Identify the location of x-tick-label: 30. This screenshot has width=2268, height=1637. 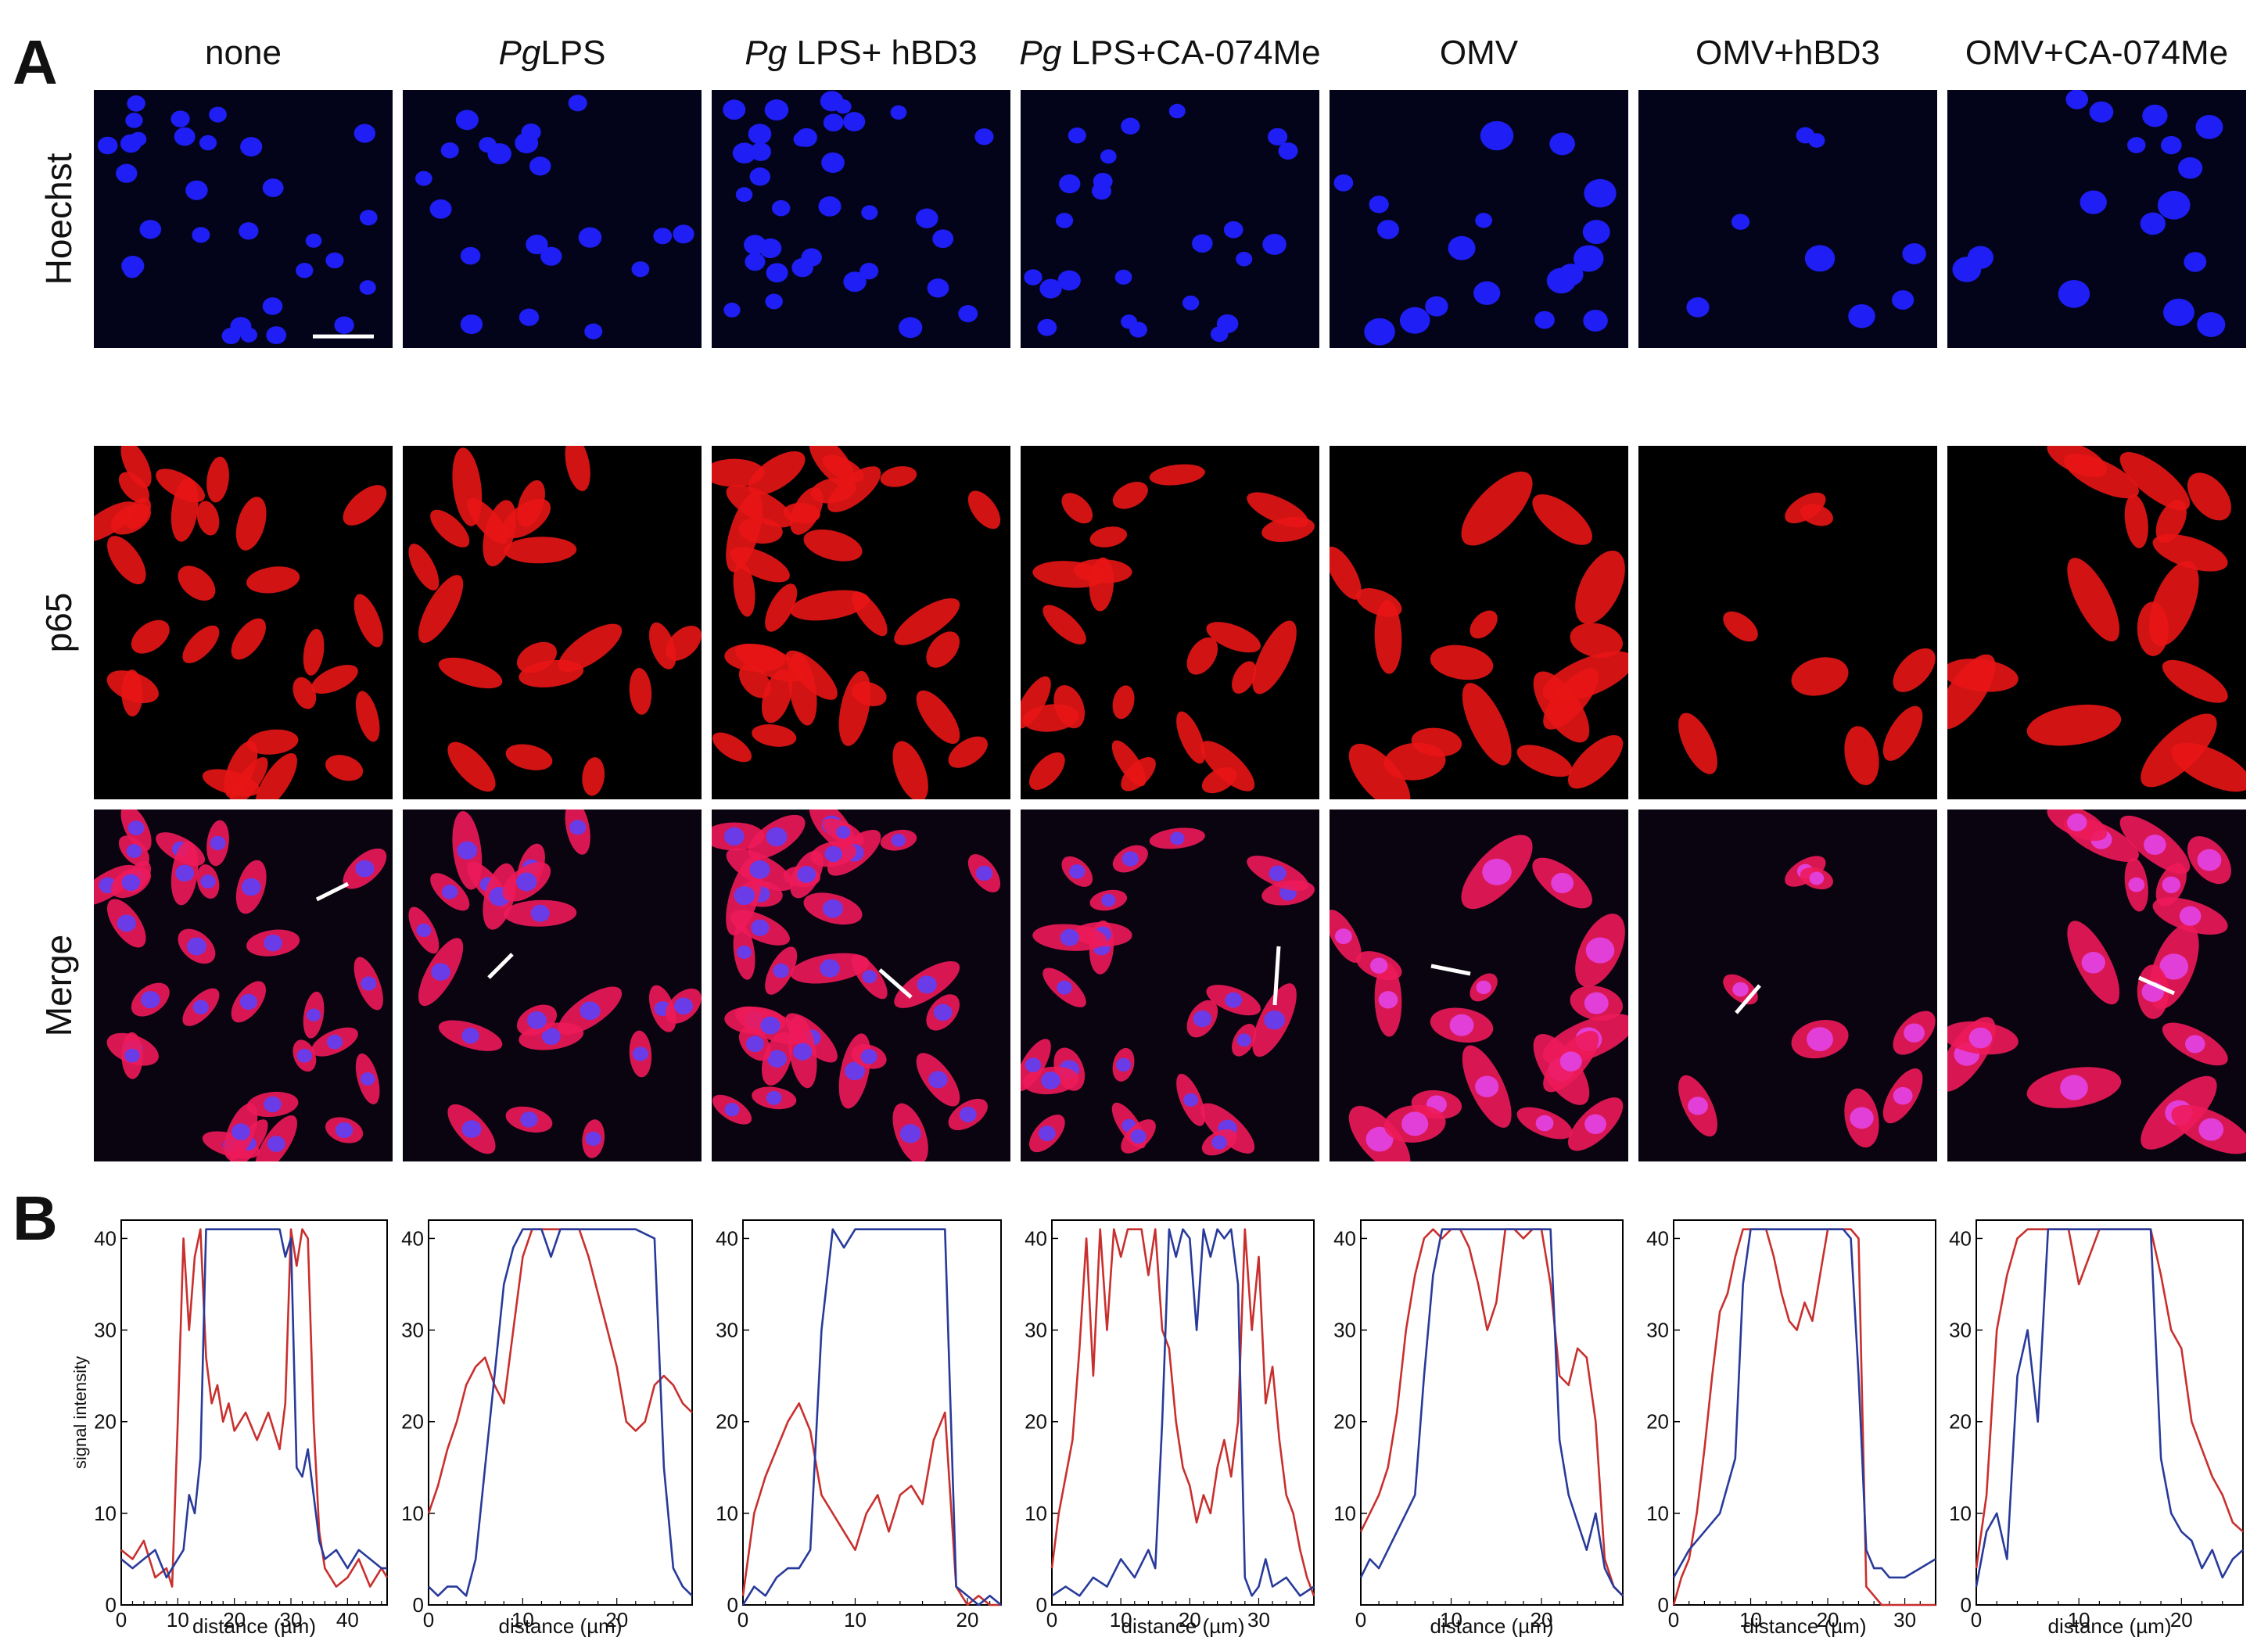
(1905, 1620).